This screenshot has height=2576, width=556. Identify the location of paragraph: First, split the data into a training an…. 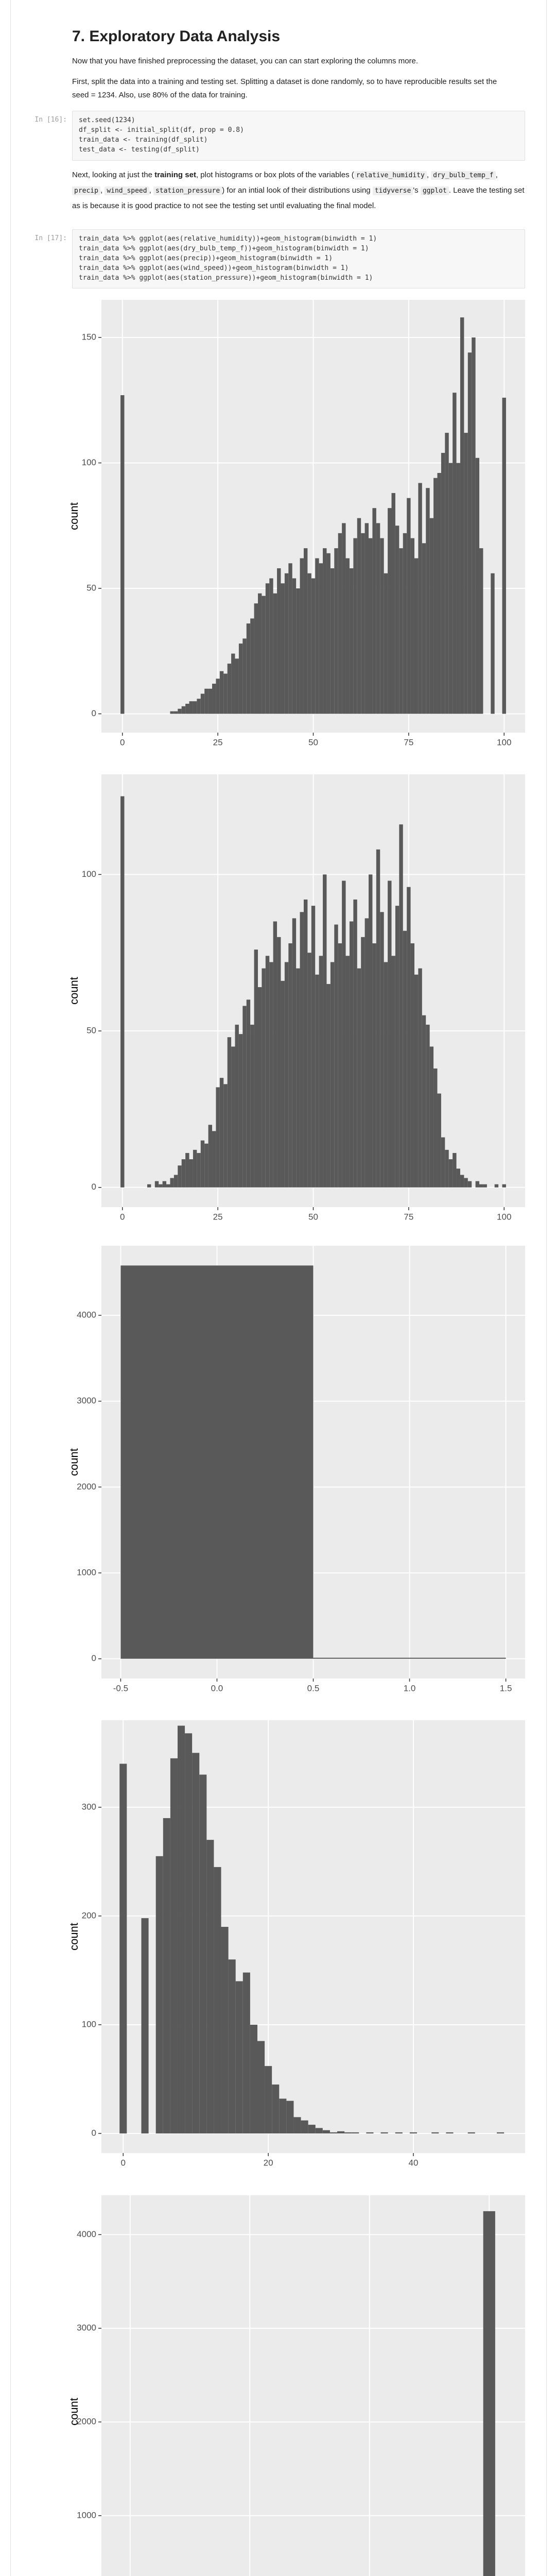
(284, 88).